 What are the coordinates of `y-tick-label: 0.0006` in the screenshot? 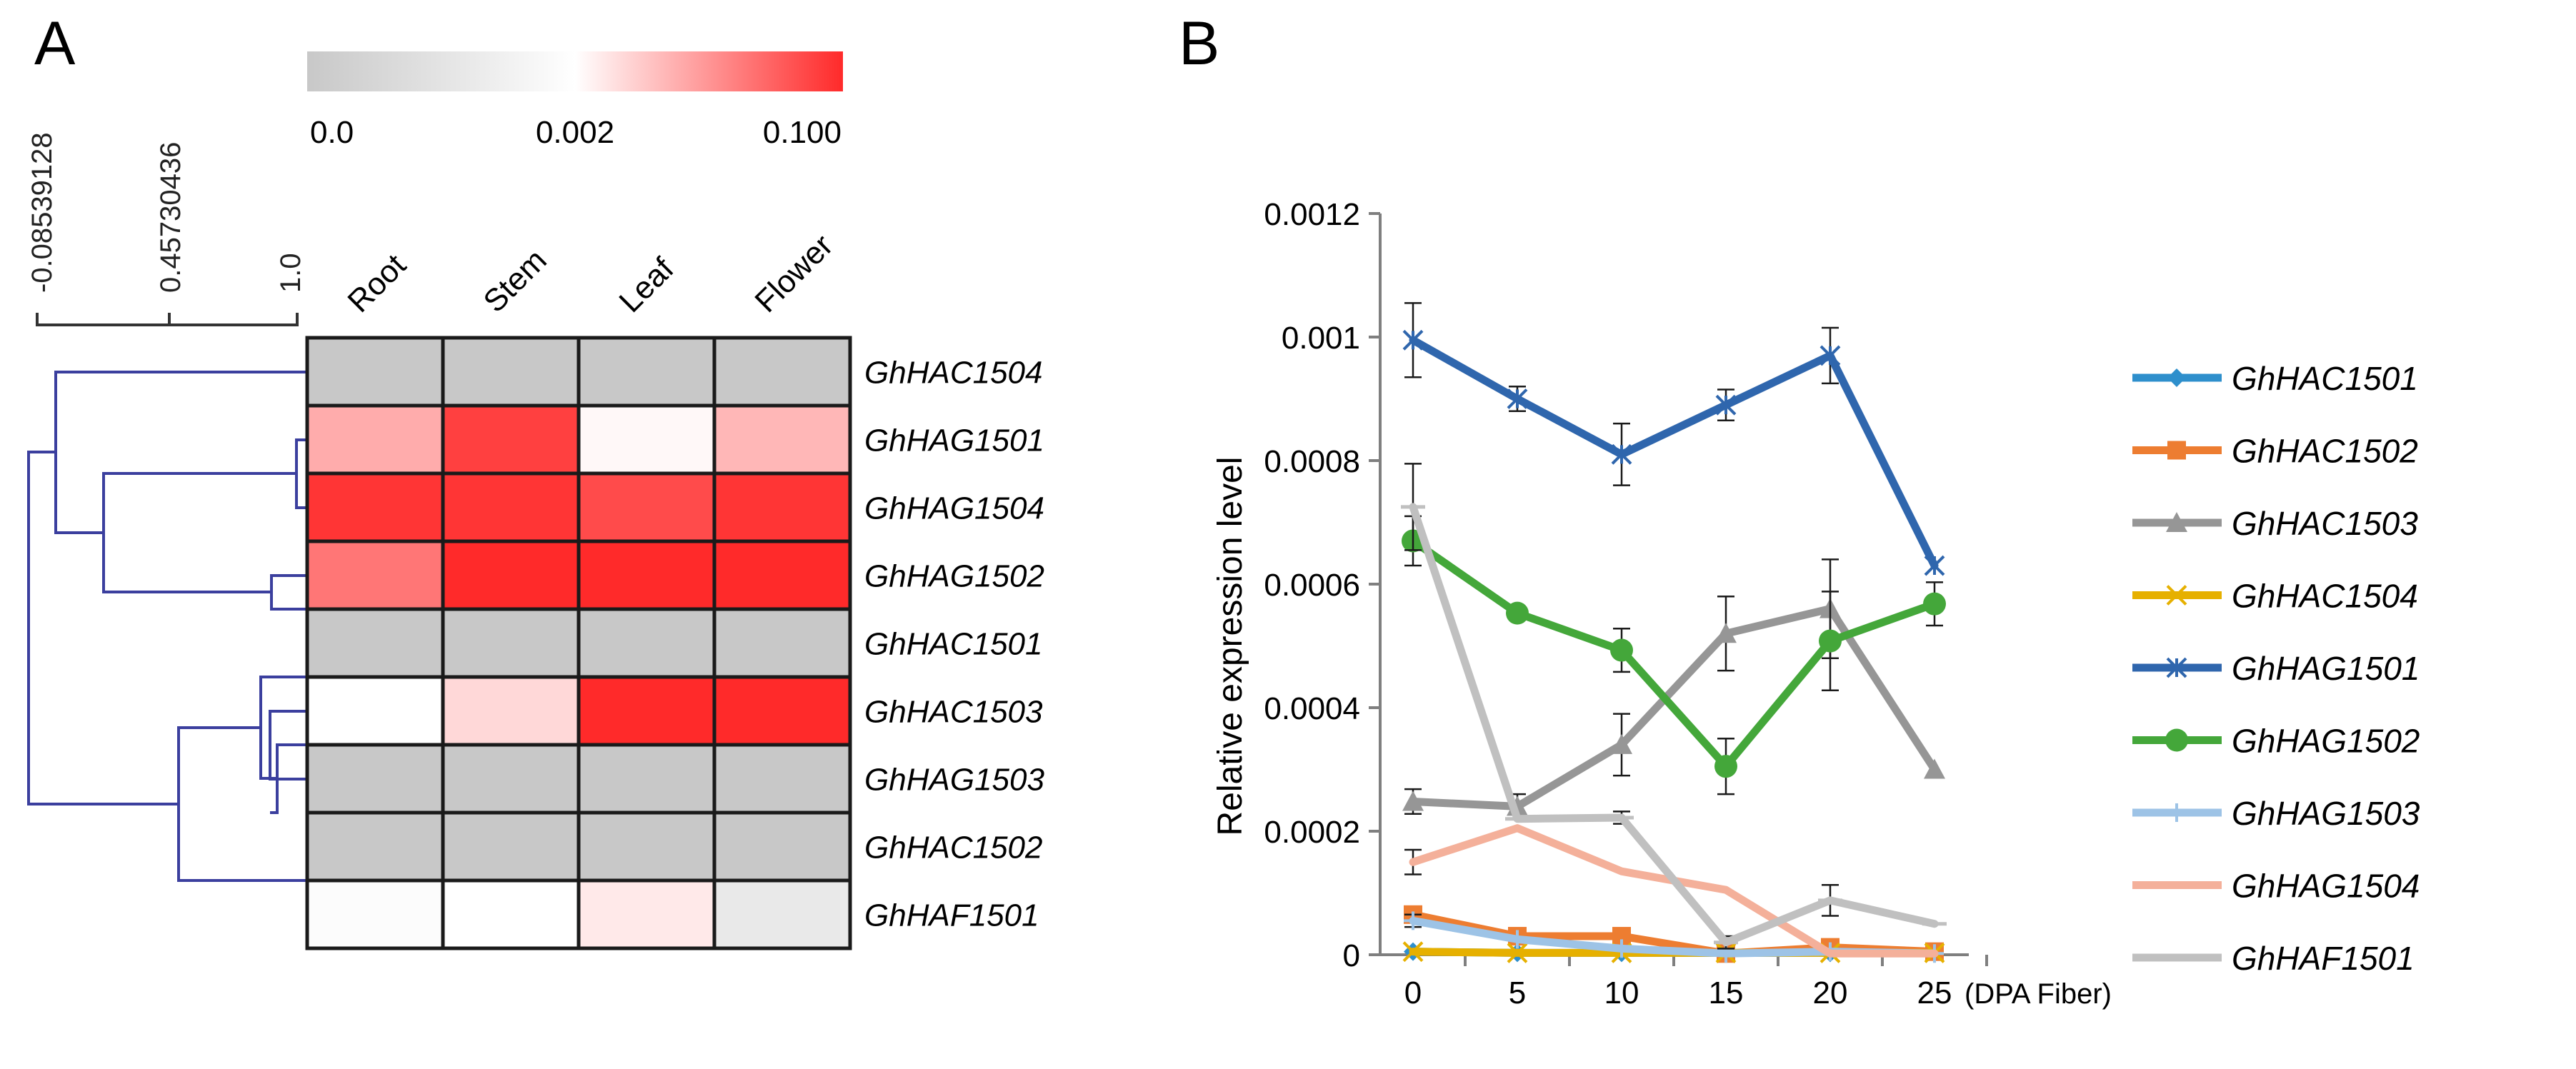 It's located at (1312, 585).